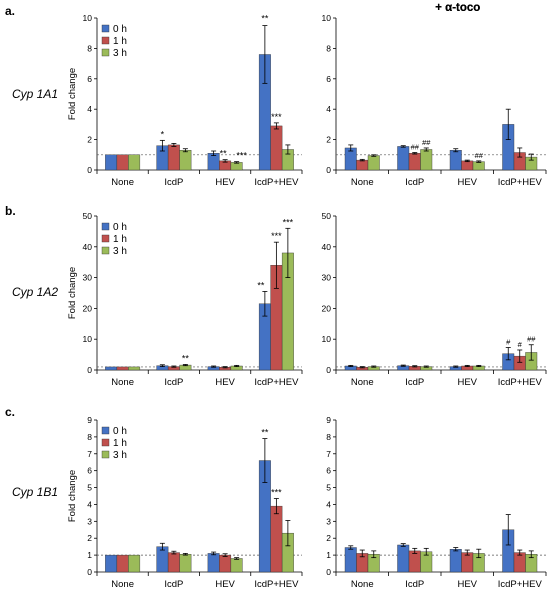 This screenshot has width=550, height=594. Describe the element at coordinates (120, 239) in the screenshot. I see `legend-label: 1 h` at that location.